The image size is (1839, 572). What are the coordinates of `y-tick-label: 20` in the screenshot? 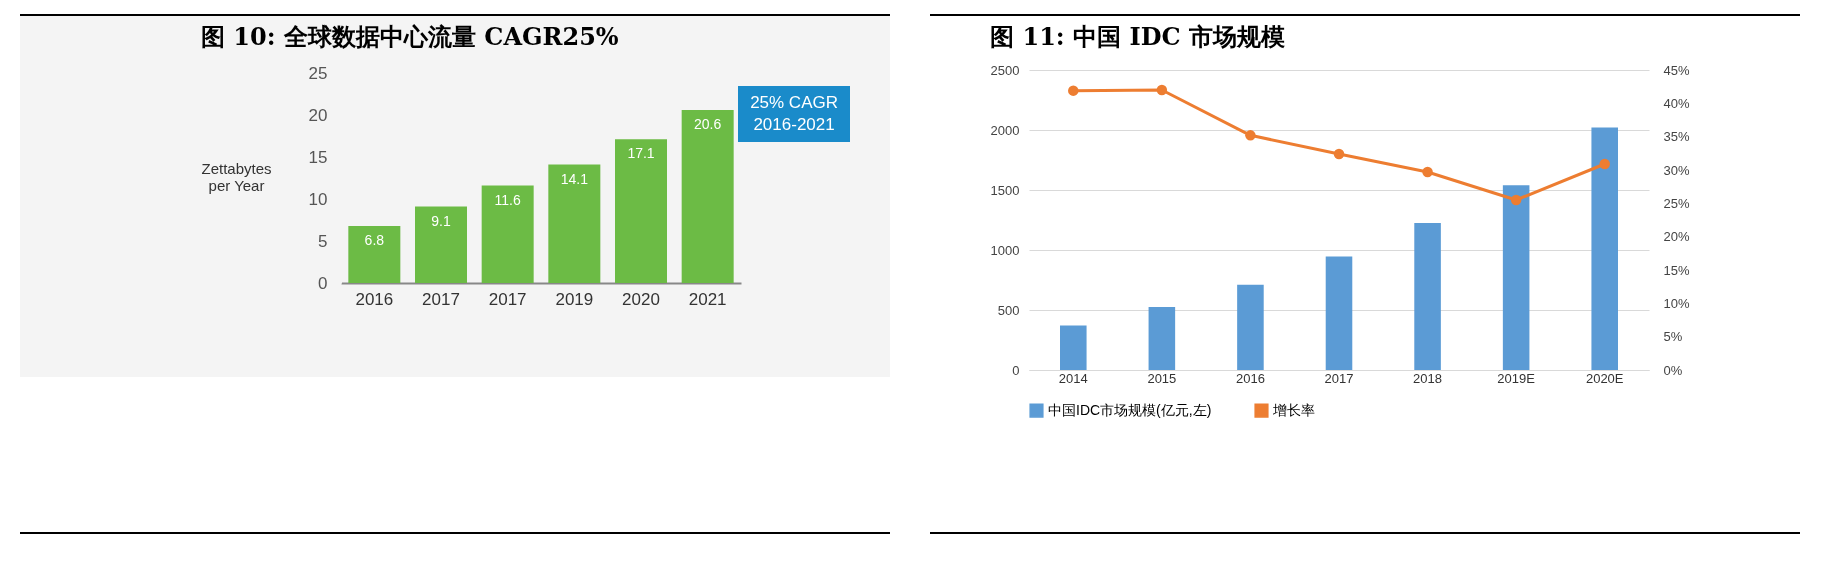 It's located at (318, 115).